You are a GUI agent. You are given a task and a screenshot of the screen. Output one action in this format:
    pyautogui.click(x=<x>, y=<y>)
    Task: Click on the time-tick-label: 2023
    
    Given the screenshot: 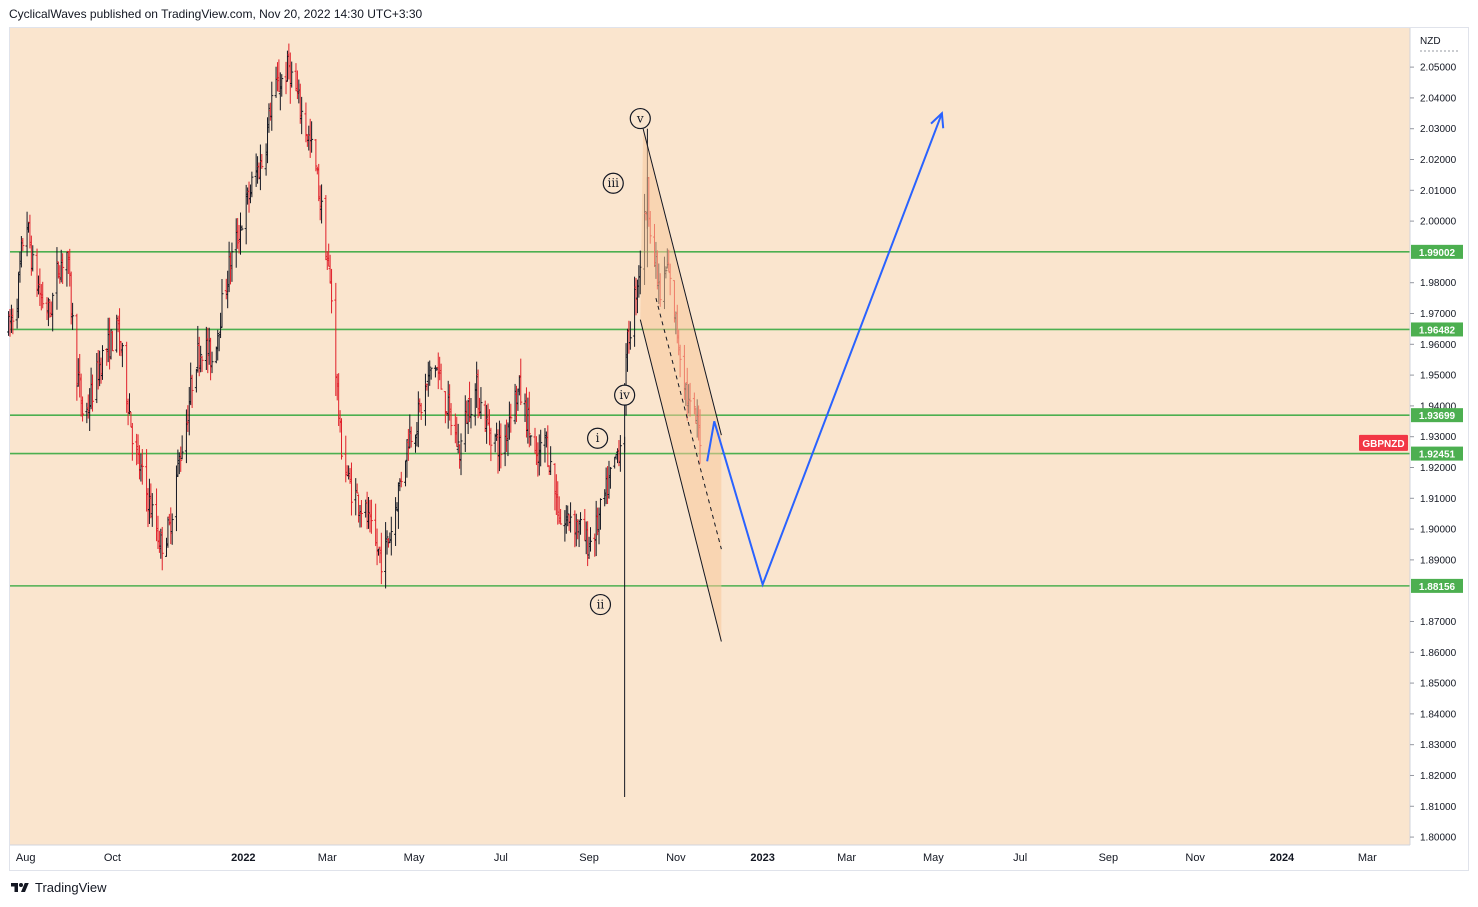 What is the action you would take?
    pyautogui.click(x=762, y=858)
    